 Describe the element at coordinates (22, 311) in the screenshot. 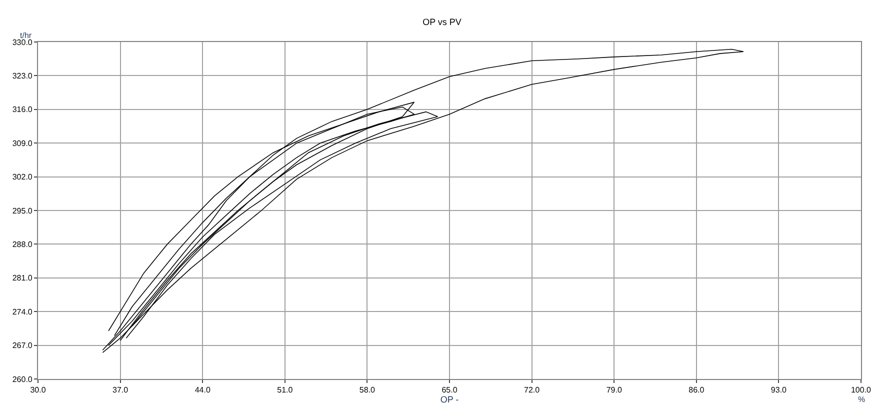

I see `y-tick-label: 274.0` at that location.